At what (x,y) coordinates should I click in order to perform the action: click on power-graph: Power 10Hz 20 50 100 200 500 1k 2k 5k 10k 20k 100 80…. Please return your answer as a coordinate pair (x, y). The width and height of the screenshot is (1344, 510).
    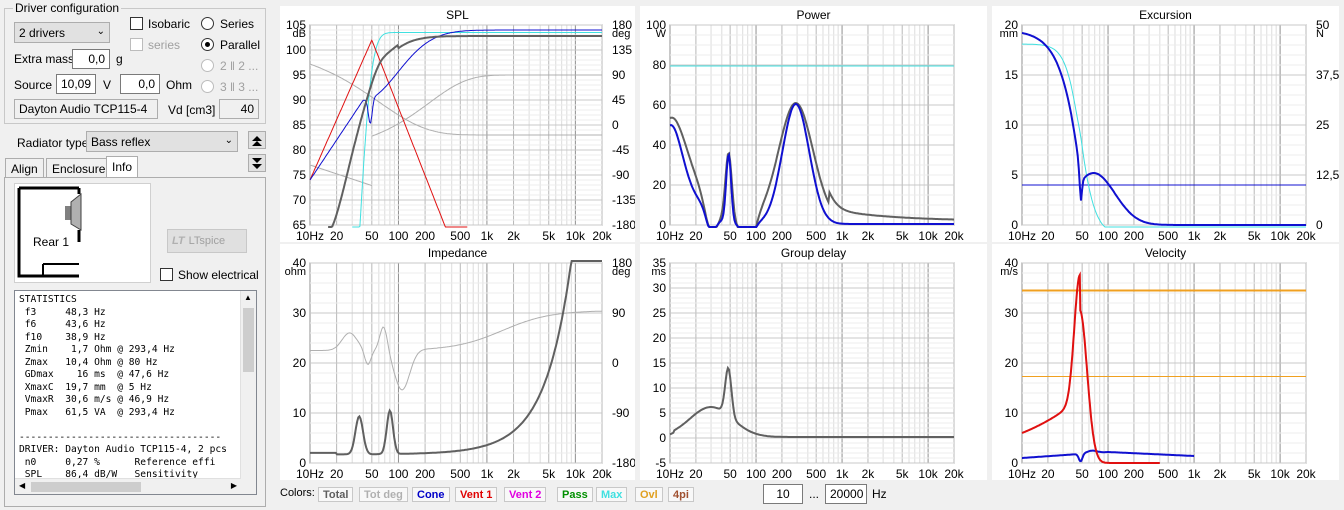
    Looking at the image, I should click on (813, 124).